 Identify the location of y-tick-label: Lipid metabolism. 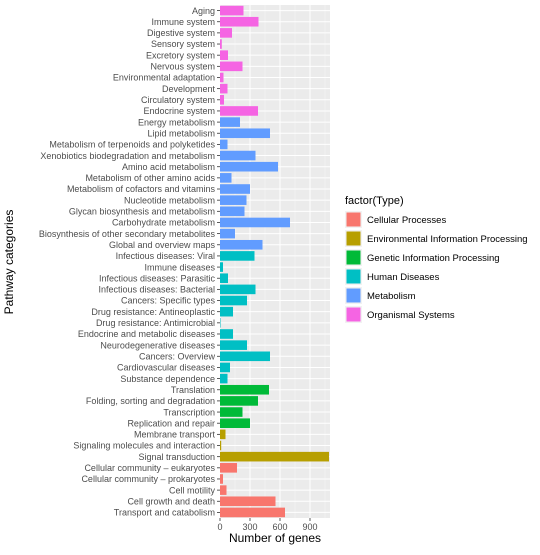
(181, 133).